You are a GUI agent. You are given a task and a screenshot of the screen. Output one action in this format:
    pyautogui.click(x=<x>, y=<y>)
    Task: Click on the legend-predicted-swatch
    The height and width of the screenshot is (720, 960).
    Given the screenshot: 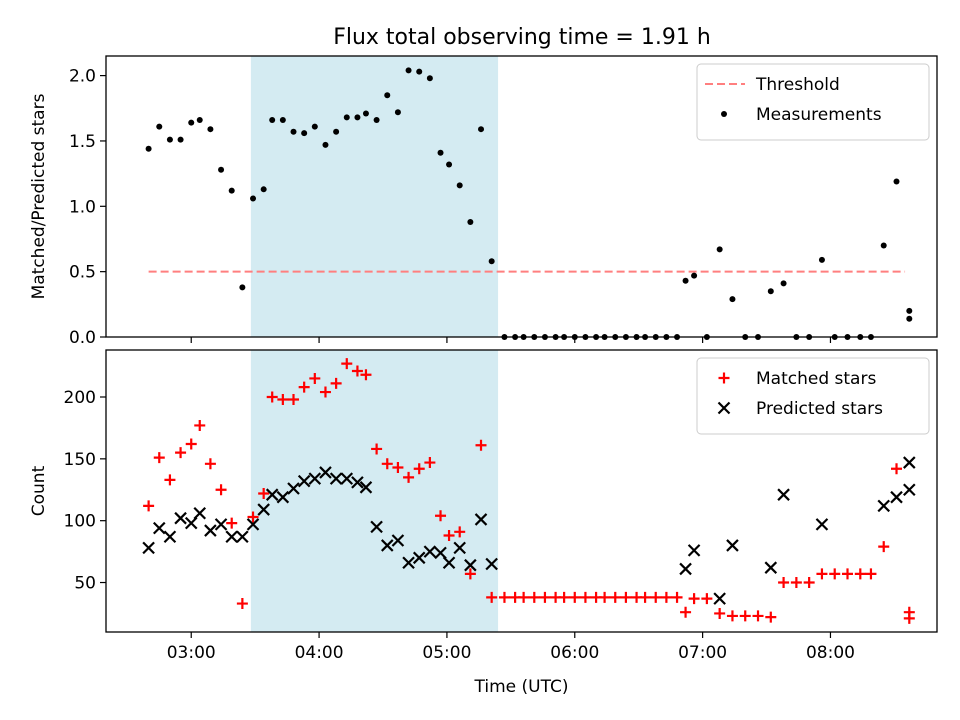 What is the action you would take?
    pyautogui.click(x=724, y=408)
    